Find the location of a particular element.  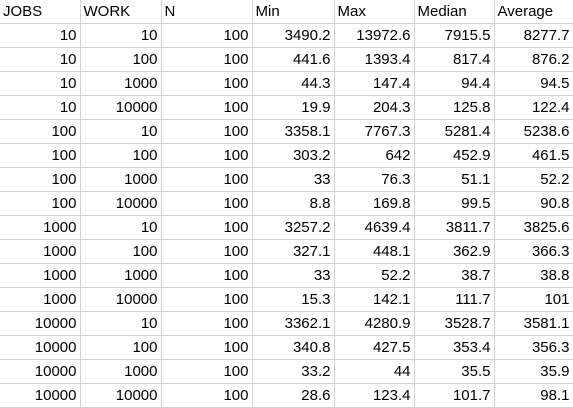

cell-max: 52.2 is located at coordinates (374, 275).